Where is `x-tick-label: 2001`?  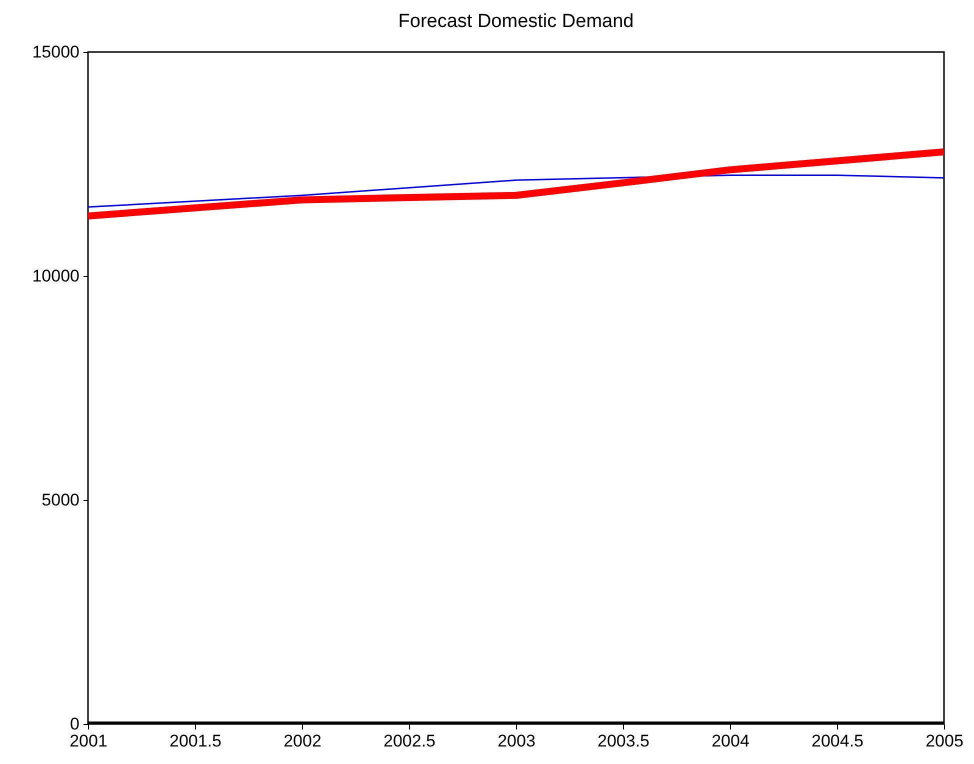 x-tick-label: 2001 is located at coordinates (89, 741).